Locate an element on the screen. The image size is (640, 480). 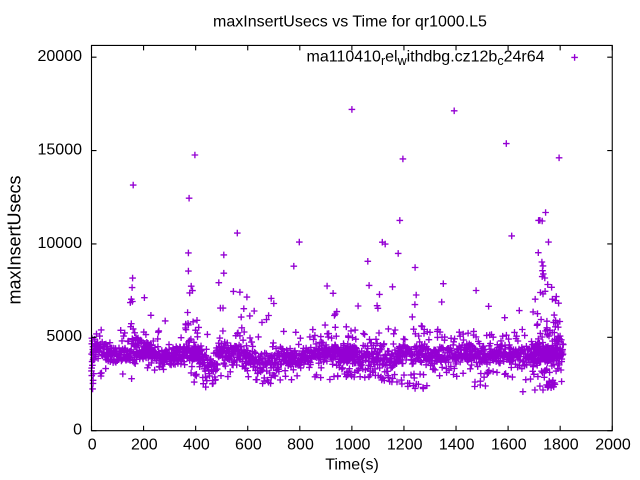
svg-text:maxInsertUsecs vs Time for qr1: maxInsertUsecs vs Time for qr1000.L5 is located at coordinates (350, 22).